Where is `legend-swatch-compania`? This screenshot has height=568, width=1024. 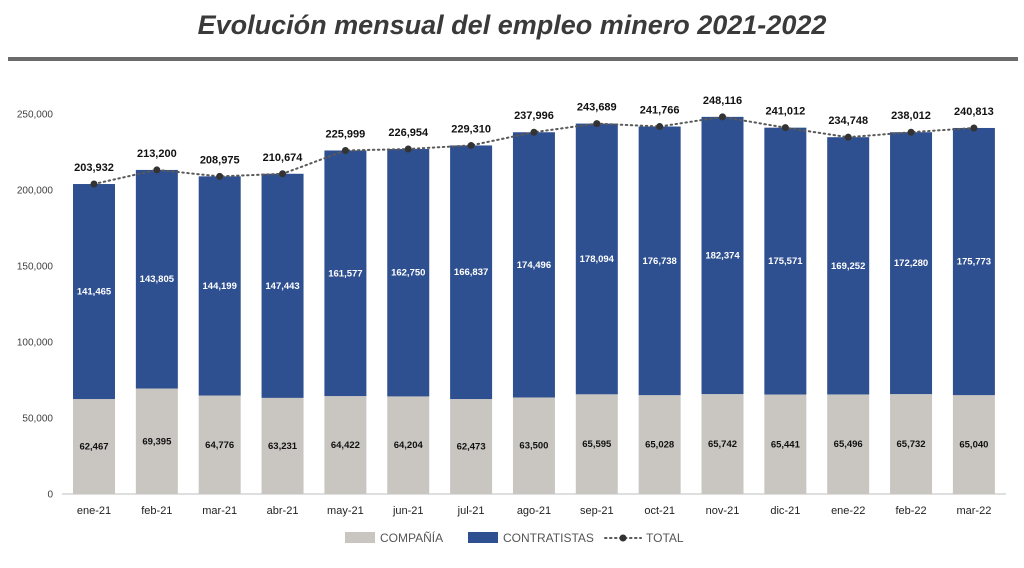
legend-swatch-compania is located at coordinates (360, 537).